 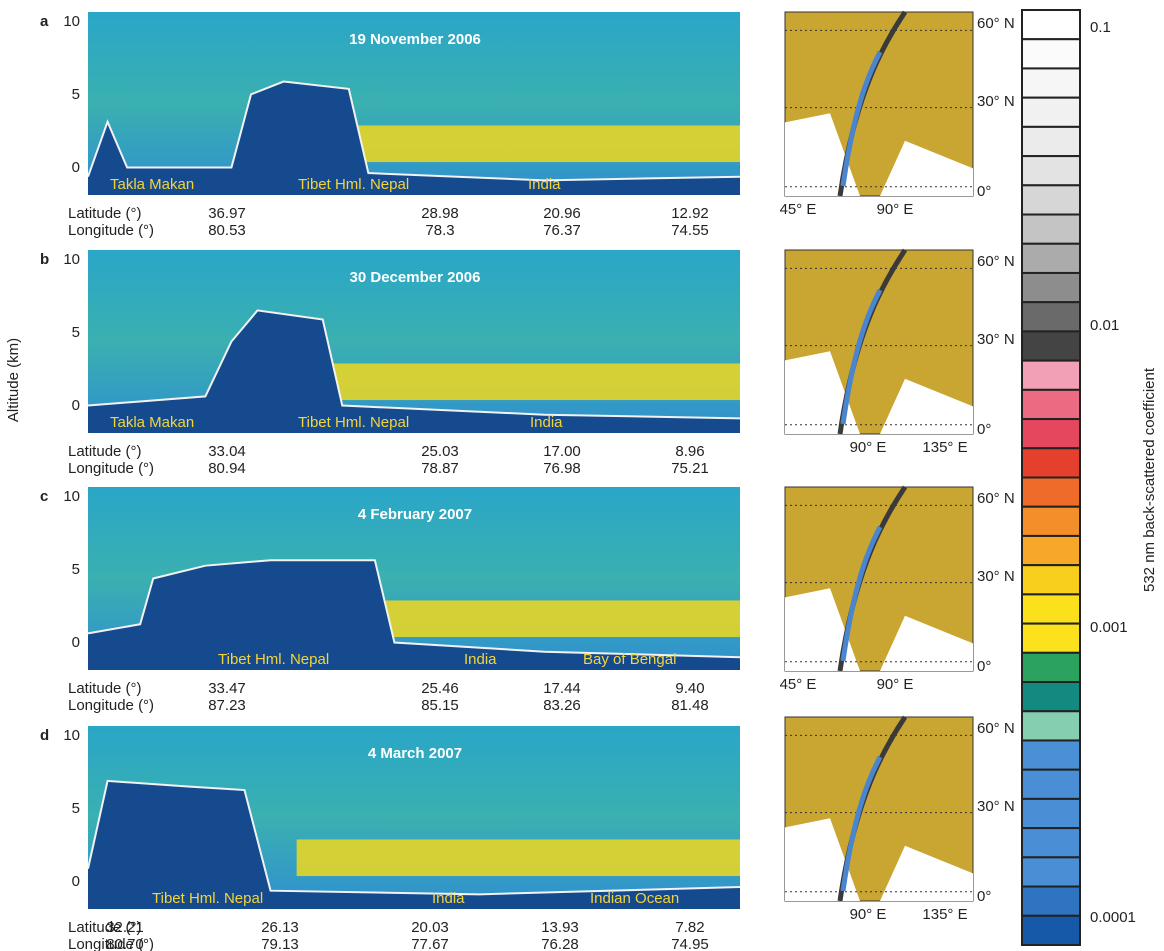 What do you see at coordinates (689, 688) in the screenshot?
I see `latitude-value: 9.40` at bounding box center [689, 688].